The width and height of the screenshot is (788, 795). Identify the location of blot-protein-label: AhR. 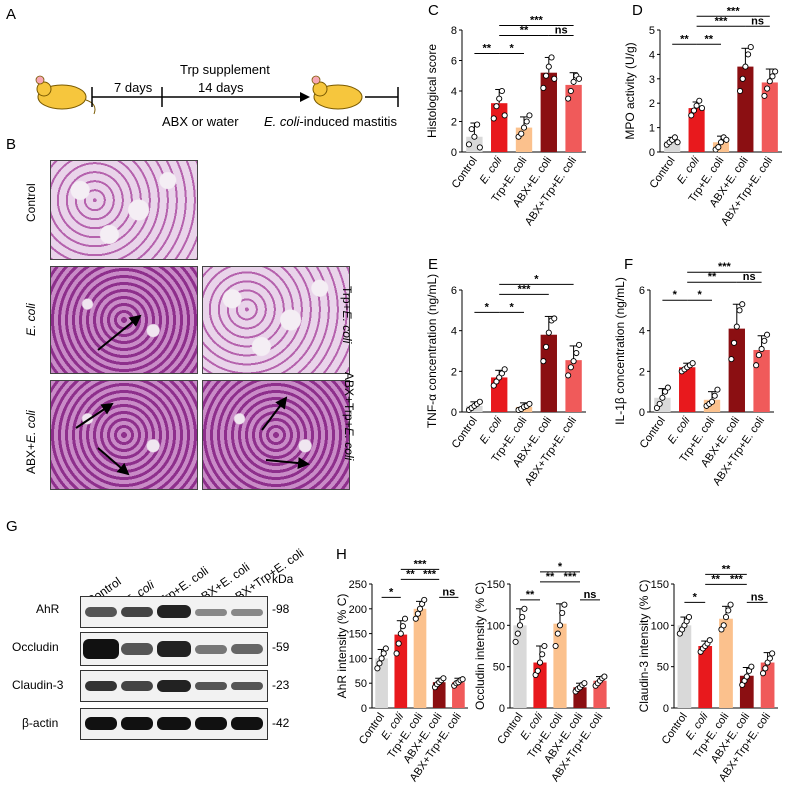
(48, 609).